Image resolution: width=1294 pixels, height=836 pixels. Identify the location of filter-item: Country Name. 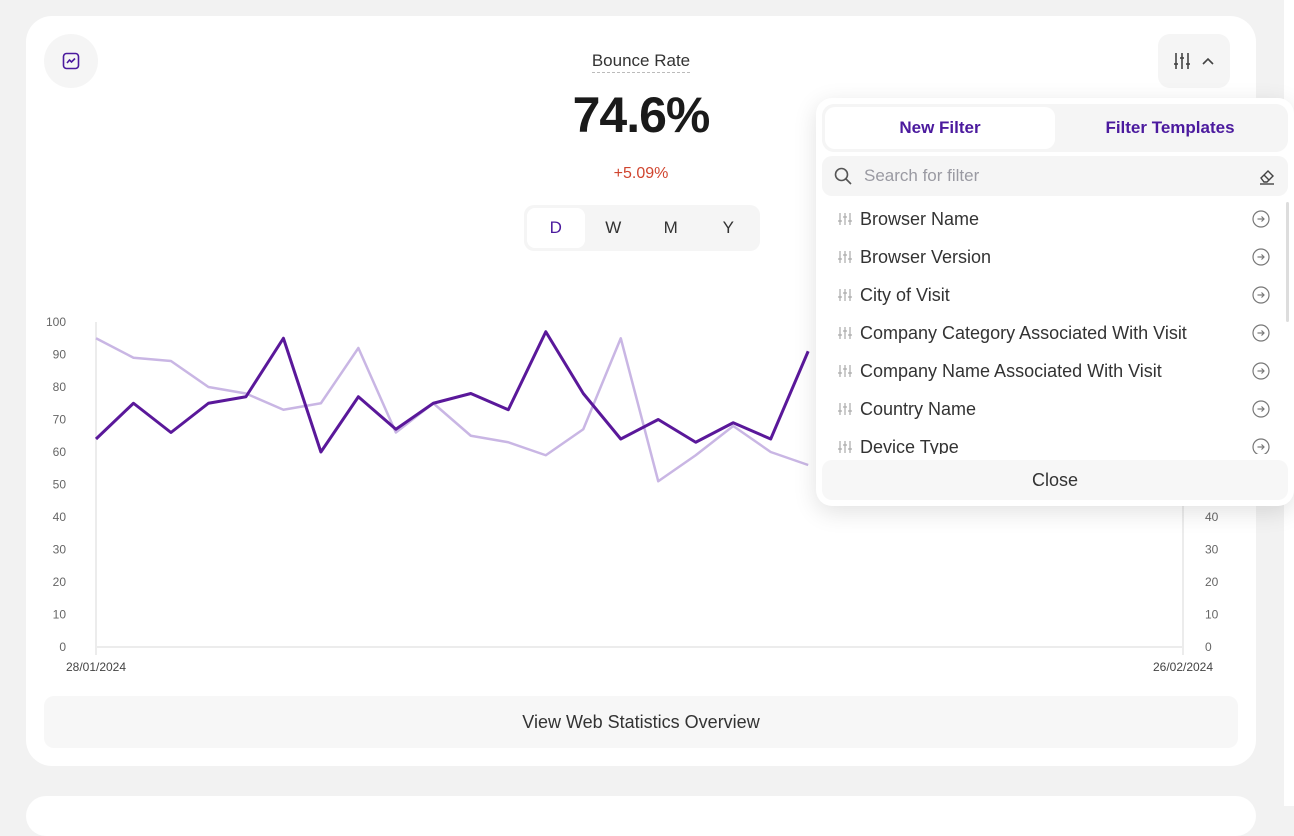
(1053, 409).